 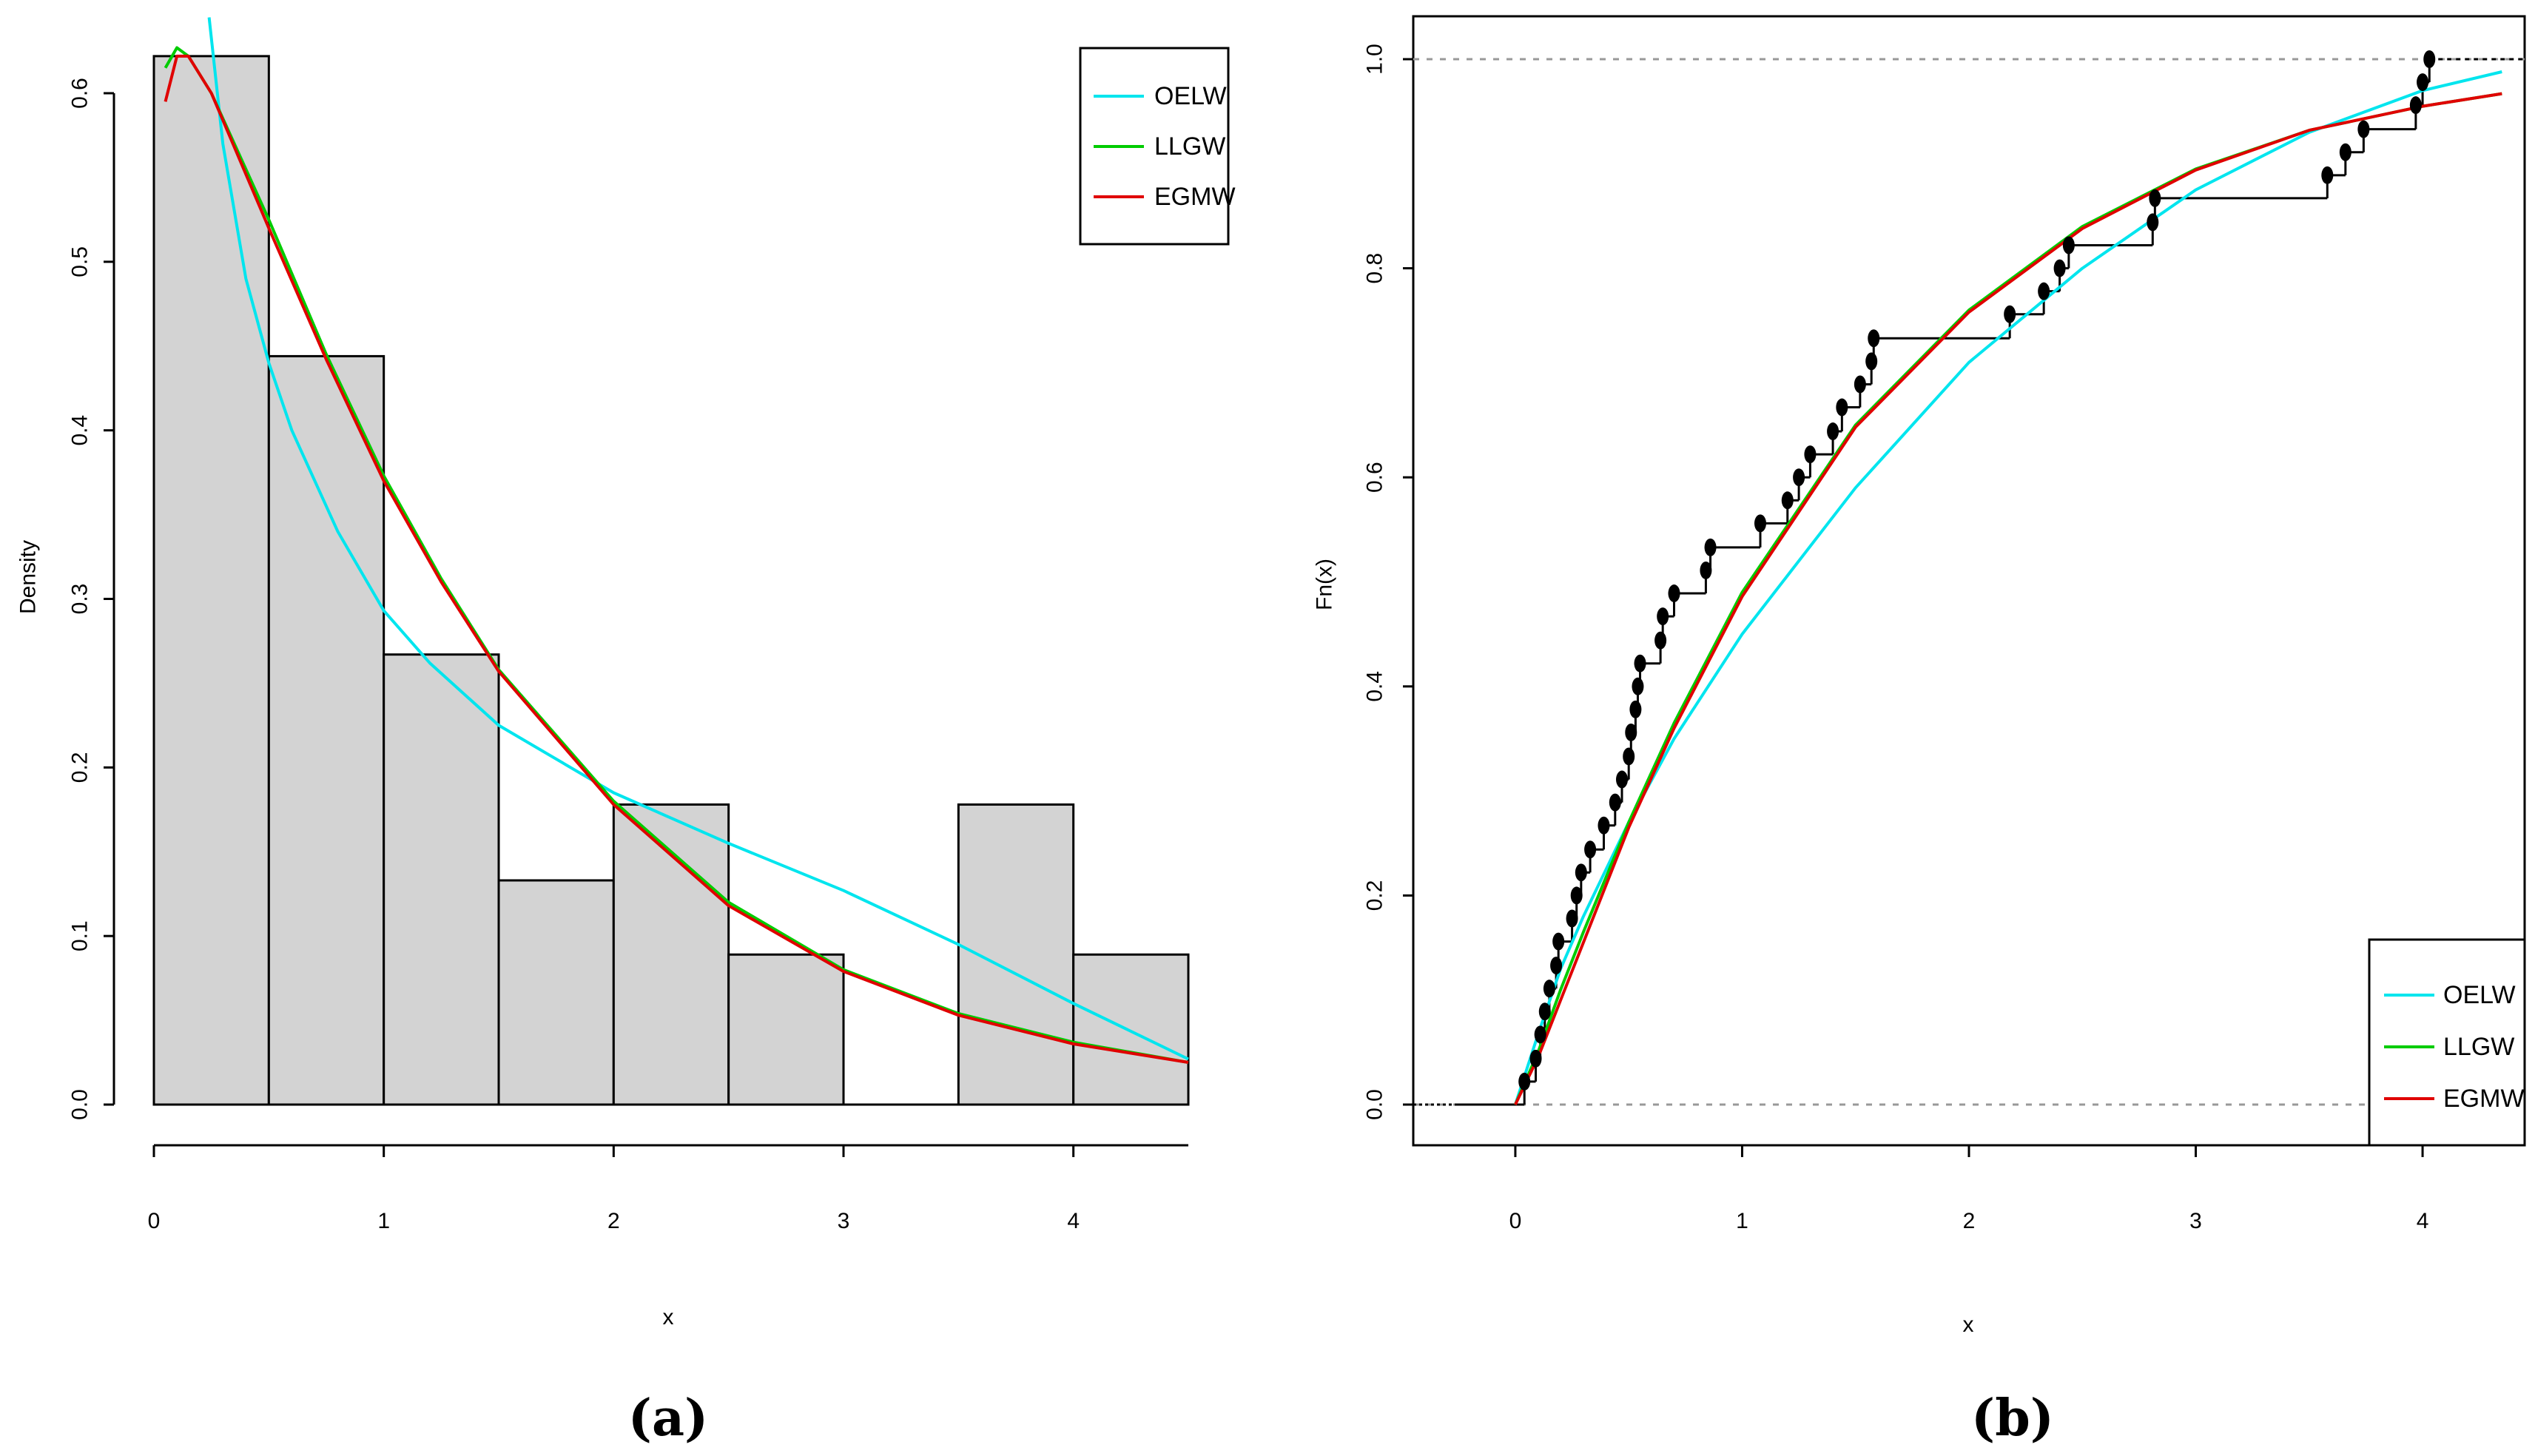 What do you see at coordinates (668, 1419) in the screenshot?
I see `panel-label-a: (a)` at bounding box center [668, 1419].